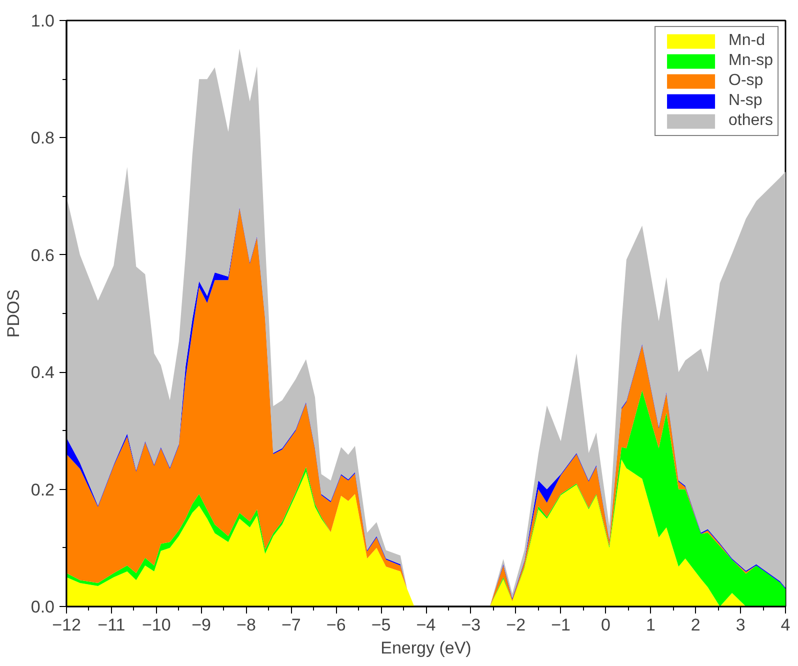 This screenshot has height=666, width=798. What do you see at coordinates (651, 625) in the screenshot?
I see `x-tick-label: 1` at bounding box center [651, 625].